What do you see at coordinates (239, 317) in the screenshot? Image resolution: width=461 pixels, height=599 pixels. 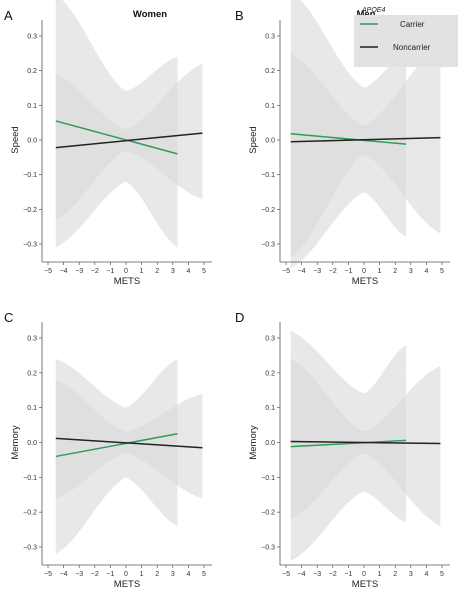 I see `panel-label-D: D` at bounding box center [239, 317].